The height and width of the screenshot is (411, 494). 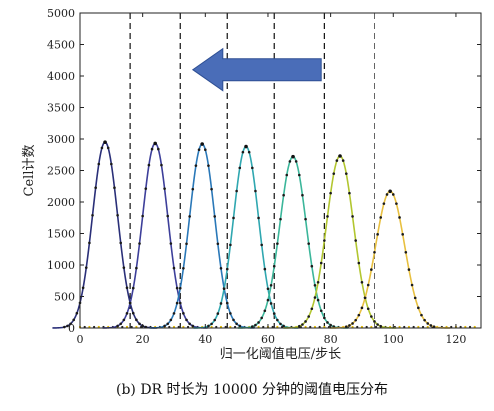 I want to click on y-tick-label: 3000, so click(x=61, y=139).